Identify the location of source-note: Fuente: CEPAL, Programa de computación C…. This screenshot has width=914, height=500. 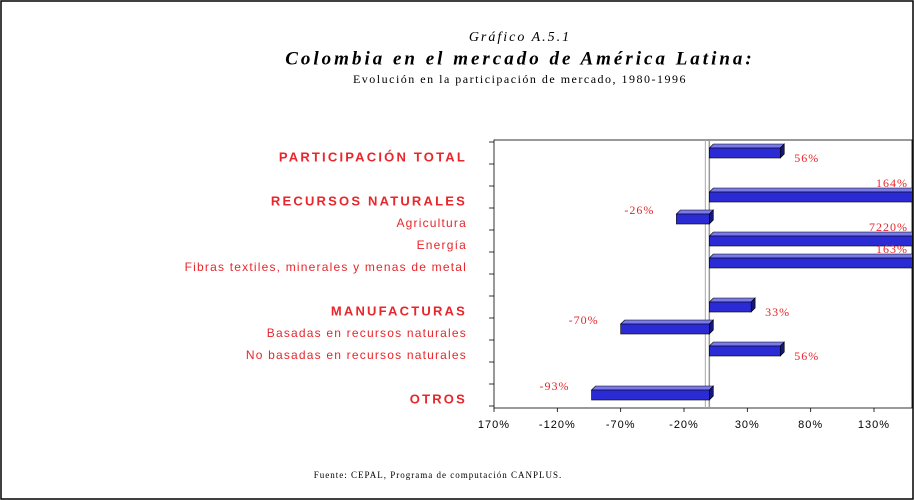
(438, 475).